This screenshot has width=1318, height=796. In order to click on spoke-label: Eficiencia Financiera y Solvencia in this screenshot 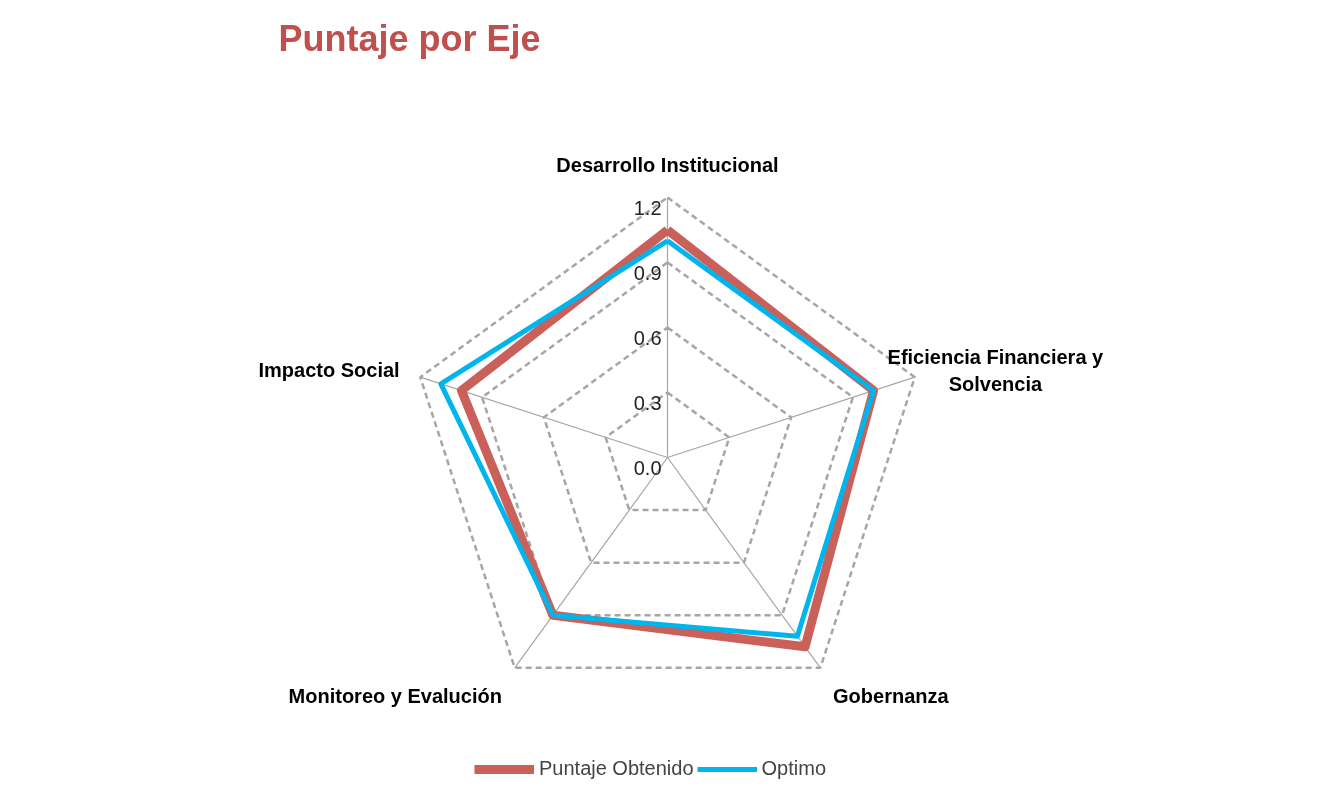, I will do `click(996, 370)`.